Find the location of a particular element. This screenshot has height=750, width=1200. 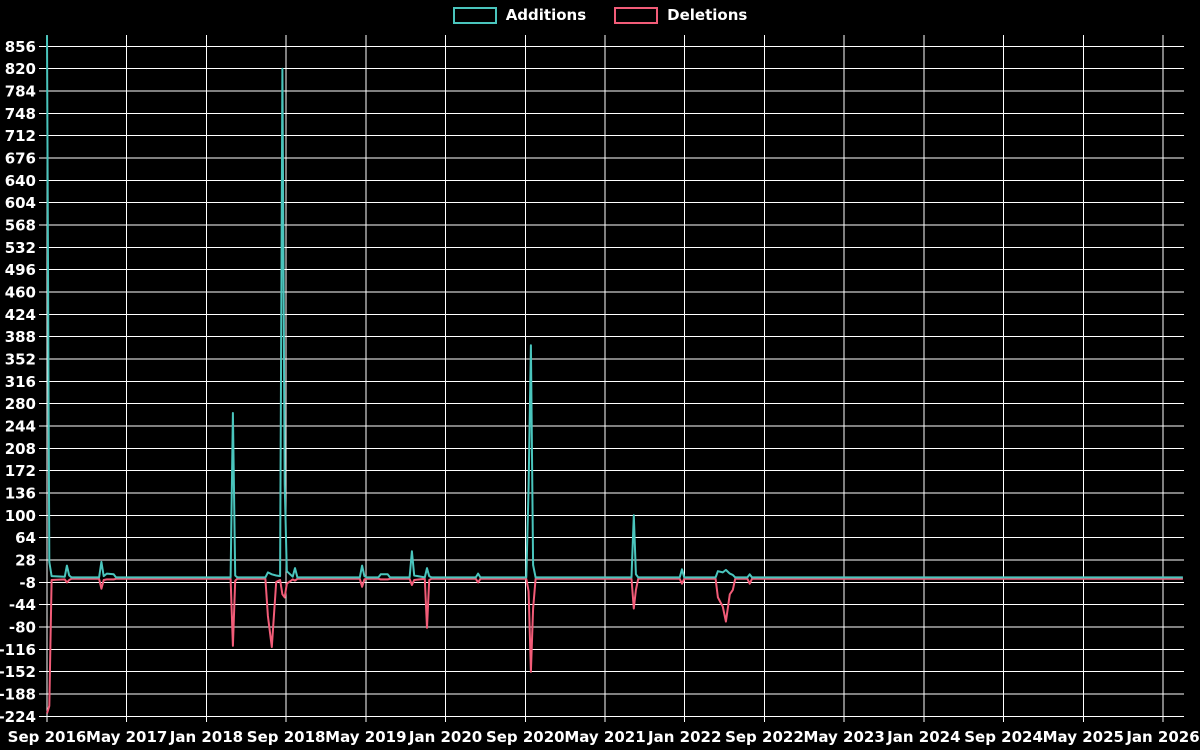

y-tick-label: 676 is located at coordinates (20, 158).